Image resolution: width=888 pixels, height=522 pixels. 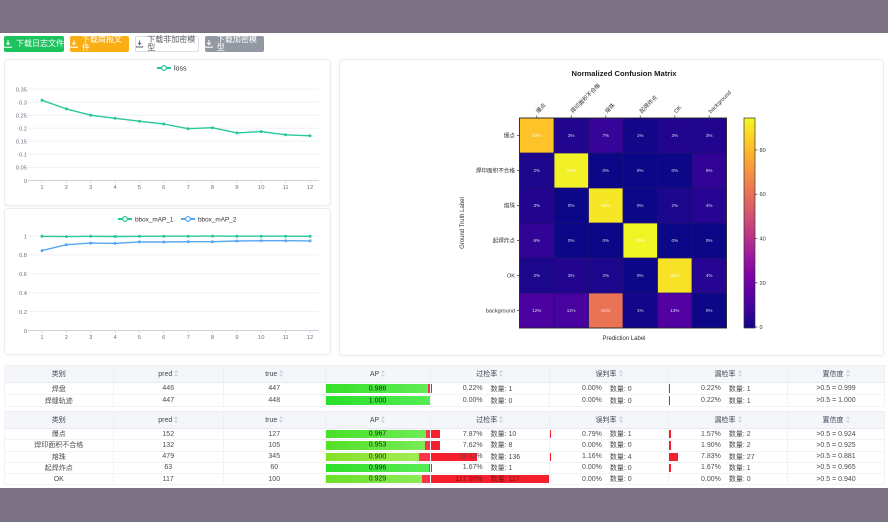 What do you see at coordinates (763, 284) in the screenshot?
I see `svg-text: 20` at bounding box center [763, 284].